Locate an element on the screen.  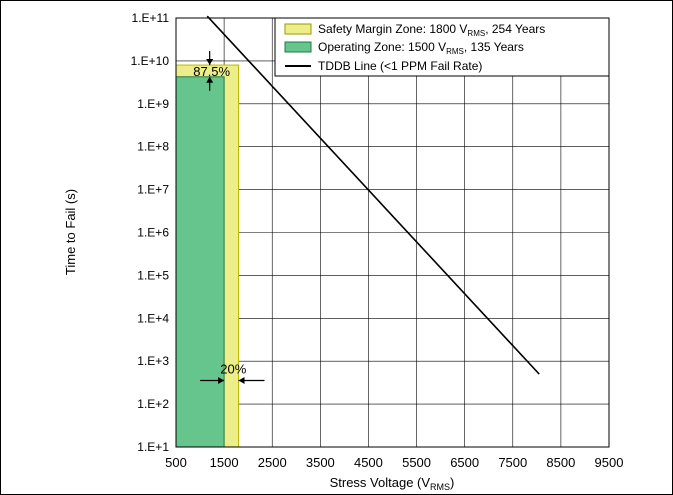
legend-operating-end: , 135 Years is located at coordinates (494, 47).